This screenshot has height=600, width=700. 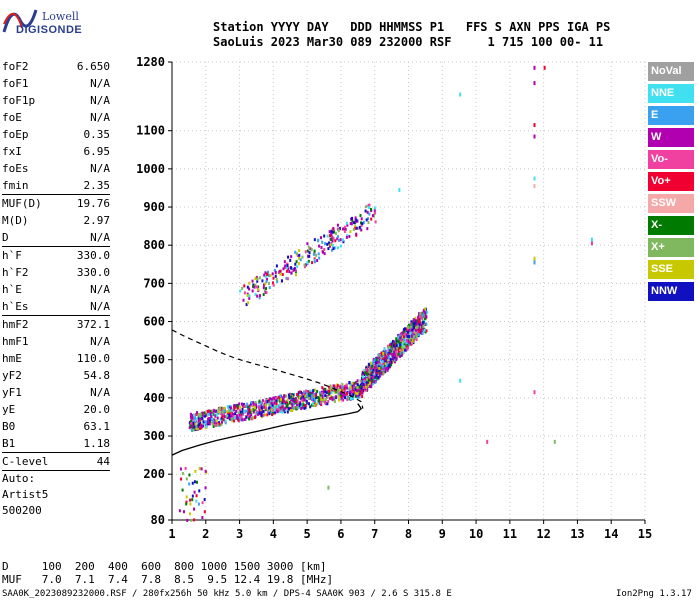 What do you see at coordinates (577, 534) in the screenshot?
I see `x-tick-label: 13` at bounding box center [577, 534].